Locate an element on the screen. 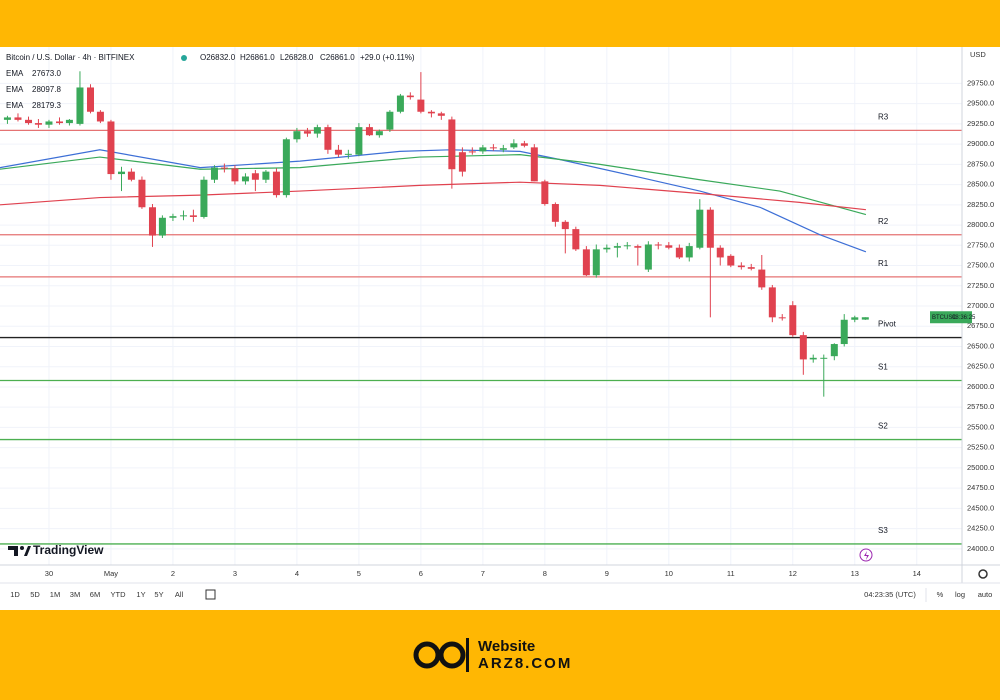  timeframe-button: YTD is located at coordinates (119, 594).